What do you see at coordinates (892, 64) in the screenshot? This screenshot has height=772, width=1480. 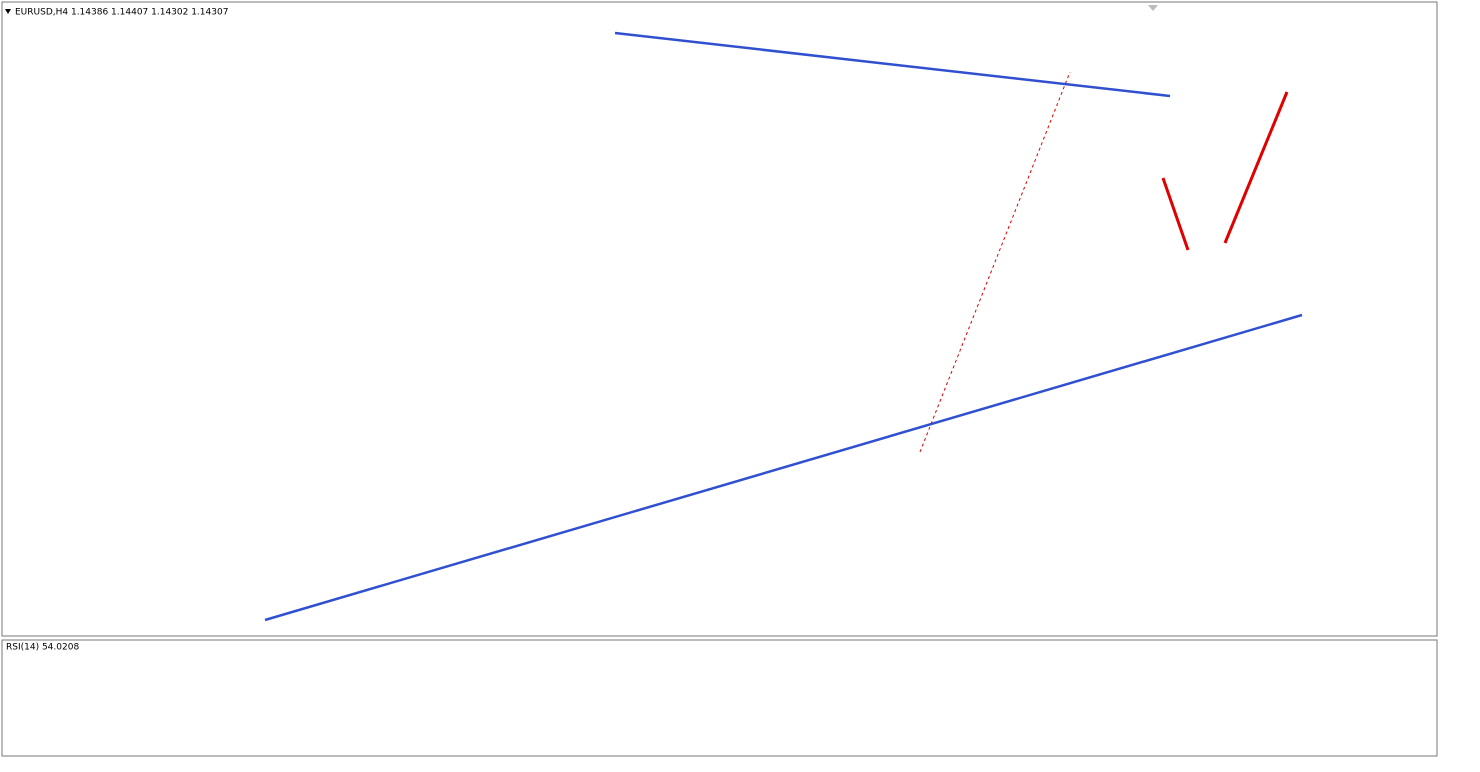 I see `resistance-trendline` at bounding box center [892, 64].